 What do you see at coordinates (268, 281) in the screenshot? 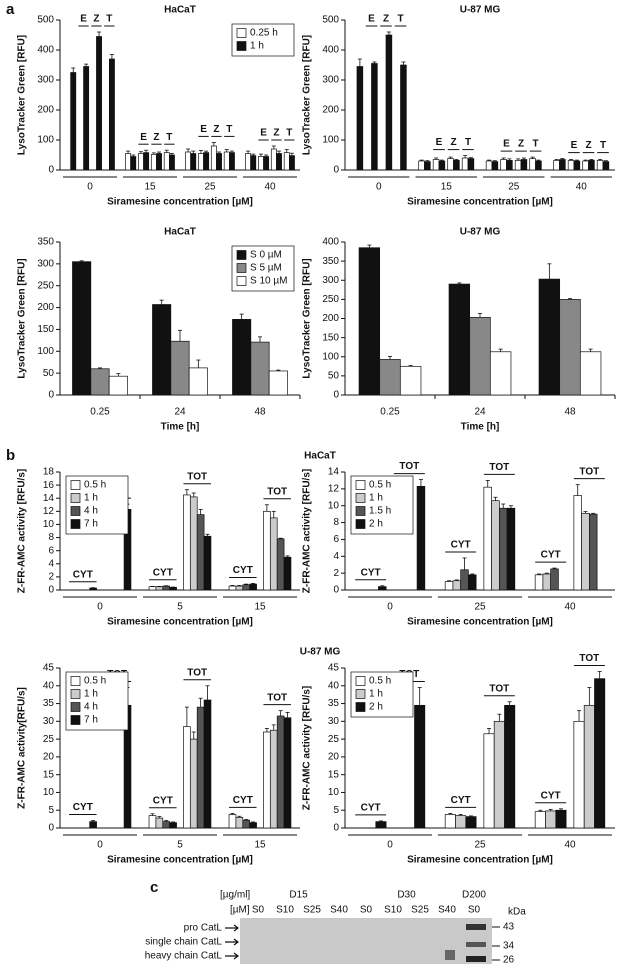
I see `legend-label: S 10 µM` at bounding box center [268, 281].